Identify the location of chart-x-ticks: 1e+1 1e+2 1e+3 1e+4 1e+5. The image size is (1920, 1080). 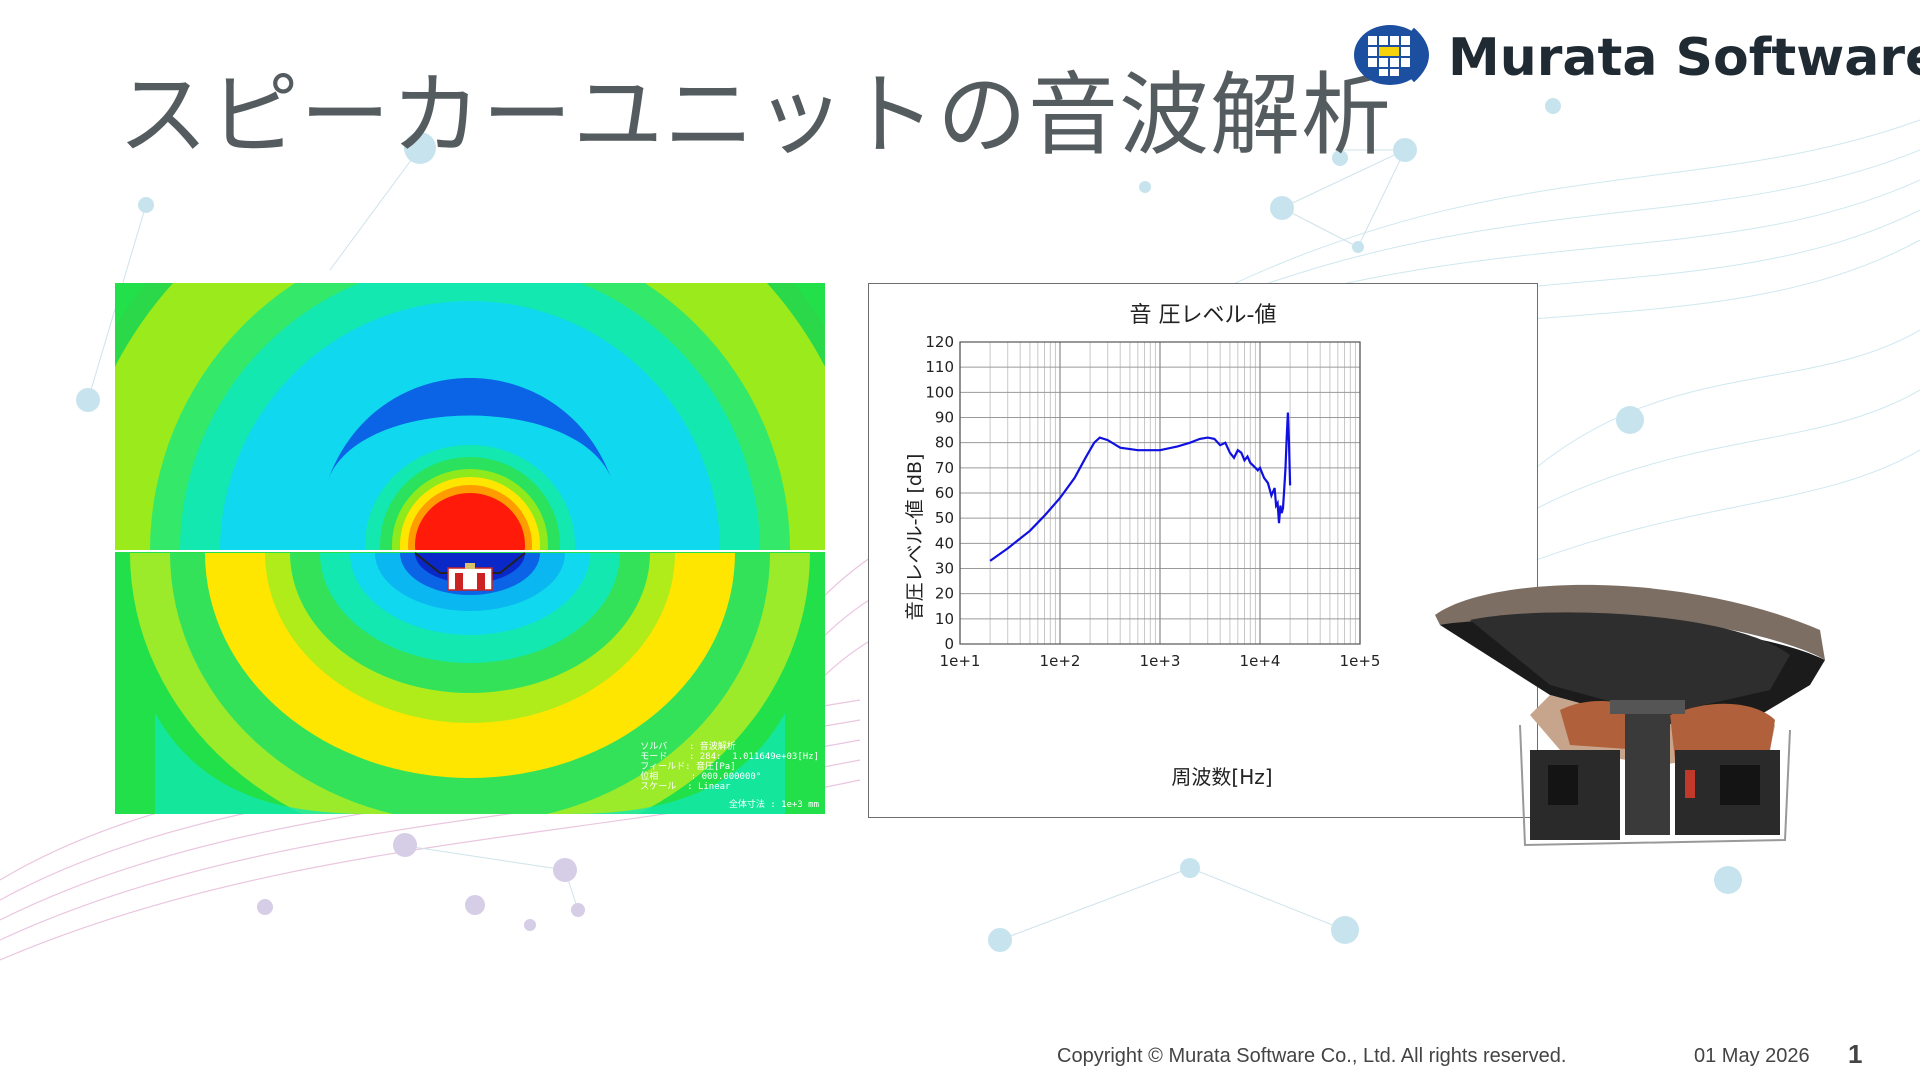
(1160, 661).